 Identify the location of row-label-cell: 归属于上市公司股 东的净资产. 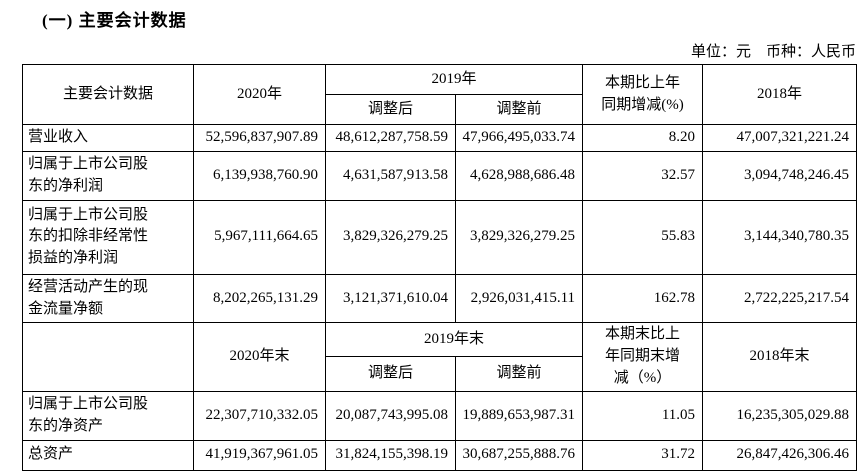
(108, 415).